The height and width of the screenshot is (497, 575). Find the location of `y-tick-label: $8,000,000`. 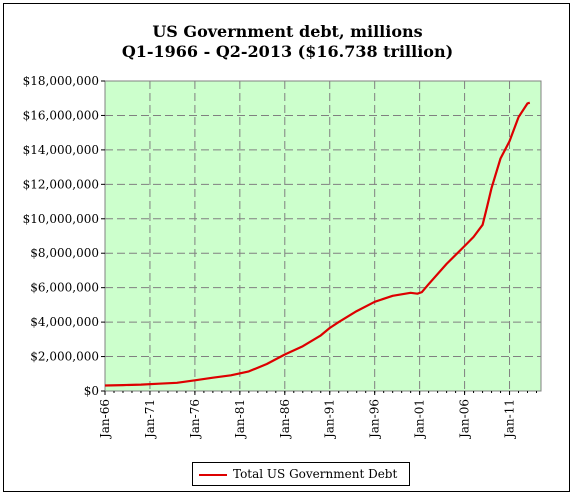

y-tick-label: $8,000,000 is located at coordinates (64, 253).